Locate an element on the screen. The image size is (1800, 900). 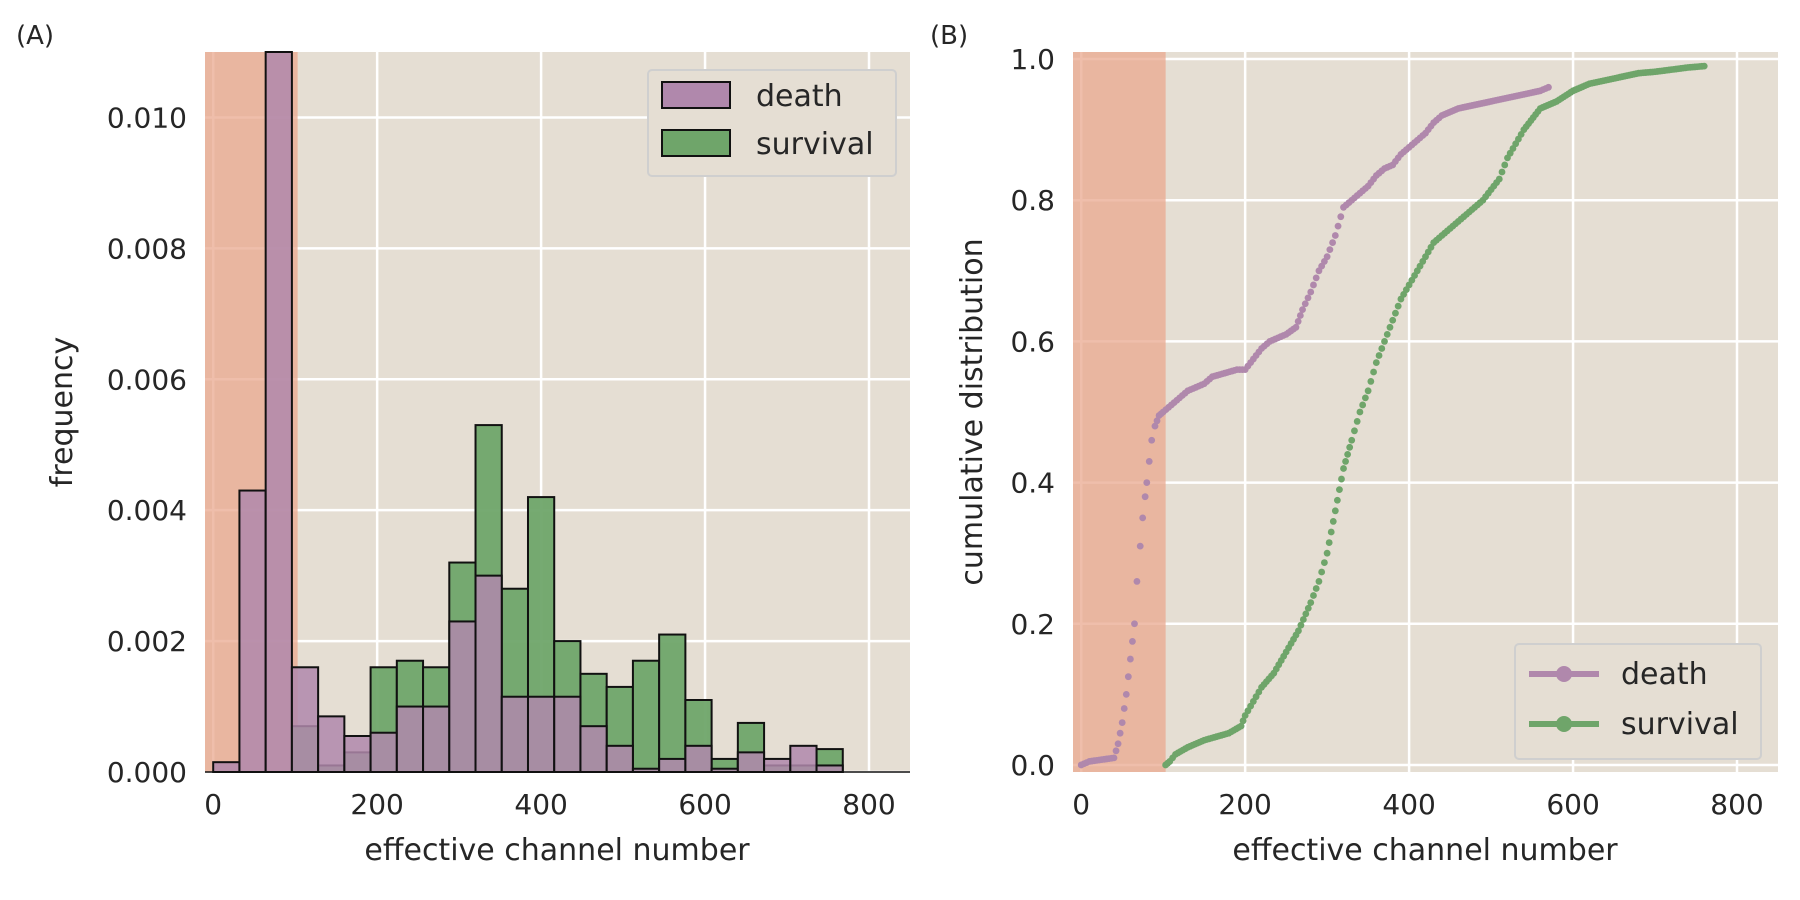
legend-swatch-survival is located at coordinates (696, 143).